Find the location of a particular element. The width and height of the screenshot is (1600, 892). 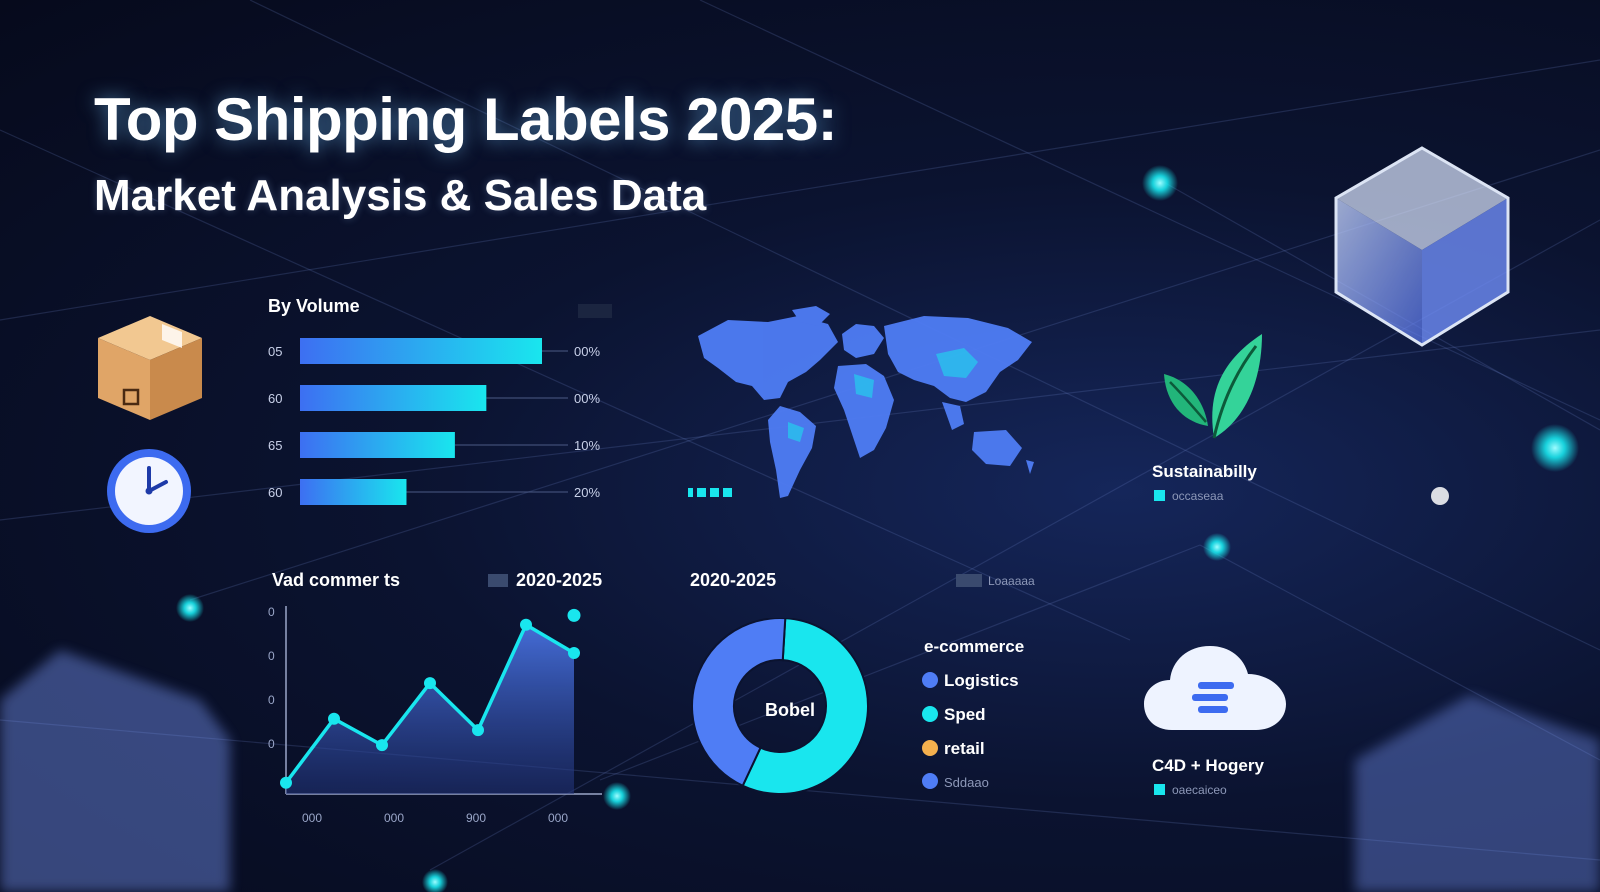

sustainability-label: Sustainabilly is located at coordinates (1204, 471).